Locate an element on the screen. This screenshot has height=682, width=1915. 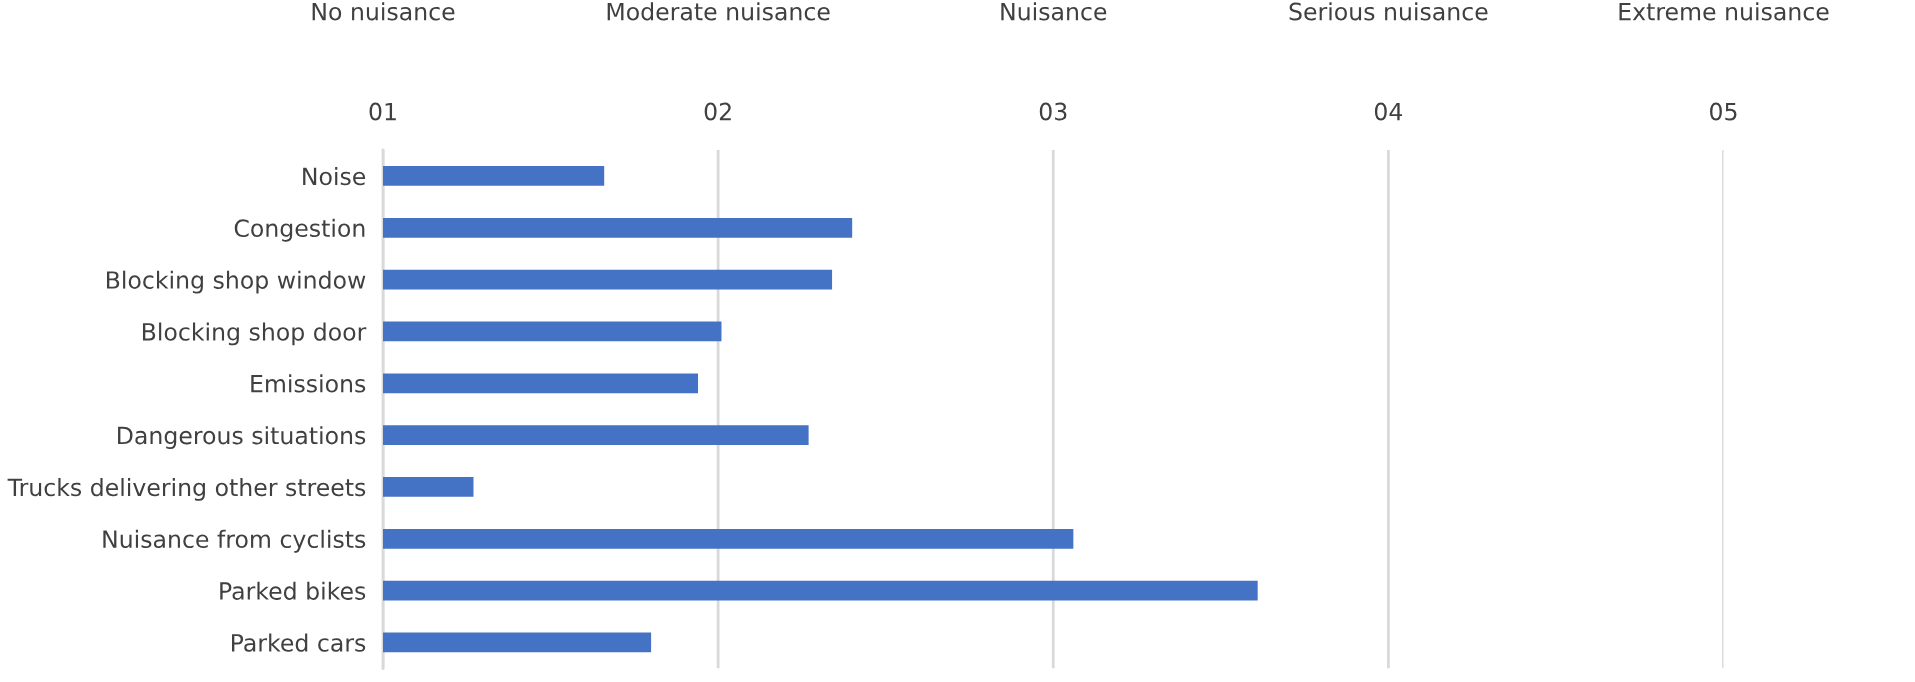
y-tick-label: Blocking shop window is located at coordinates (236, 282).